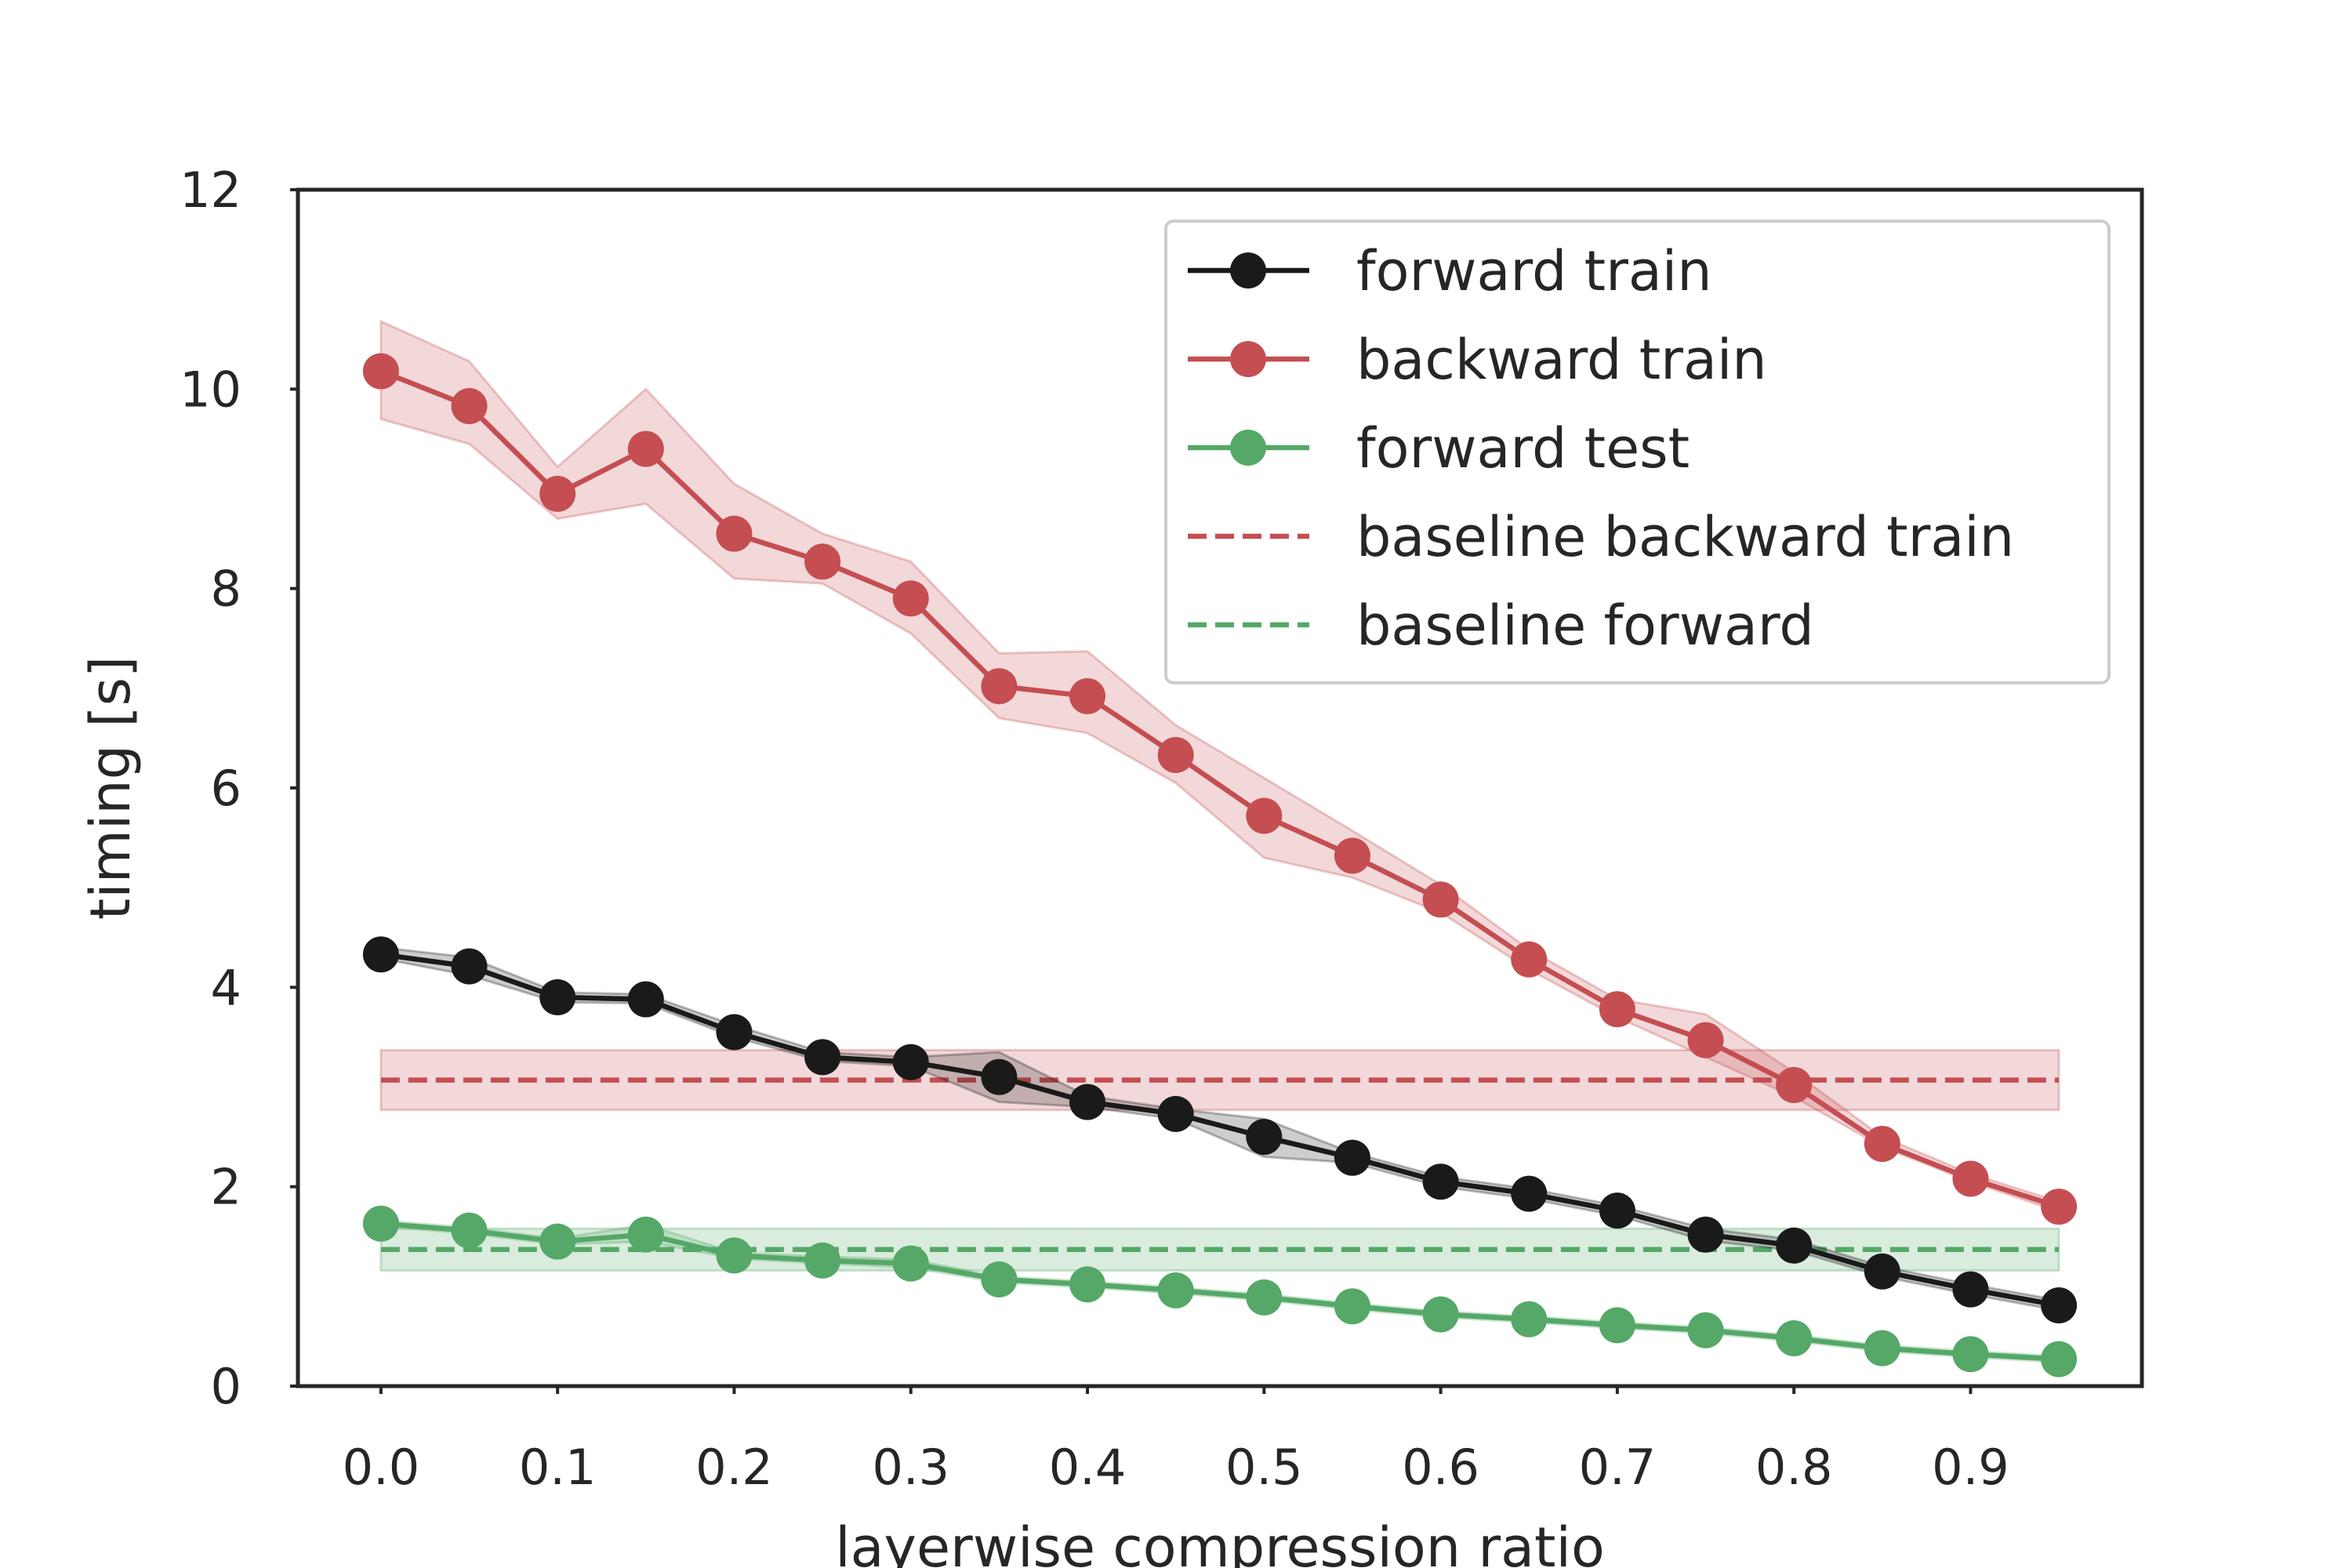  I want to click on x-tick-label: 0.8, so click(1794, 1467).